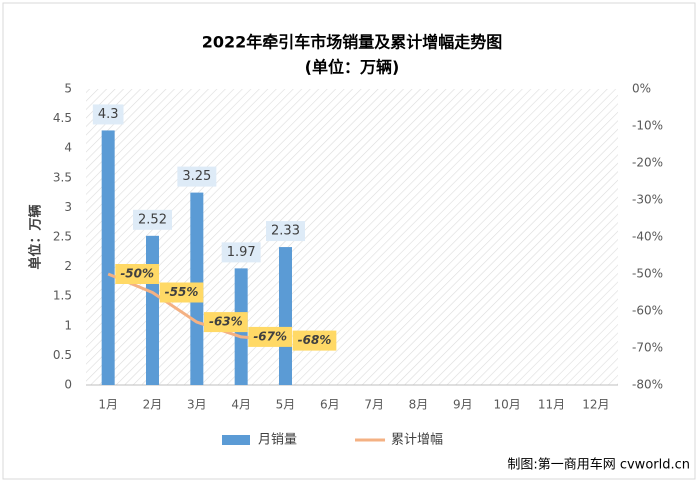 This screenshot has height=482, width=698. I want to click on bar-label: 2.33, so click(285, 231).